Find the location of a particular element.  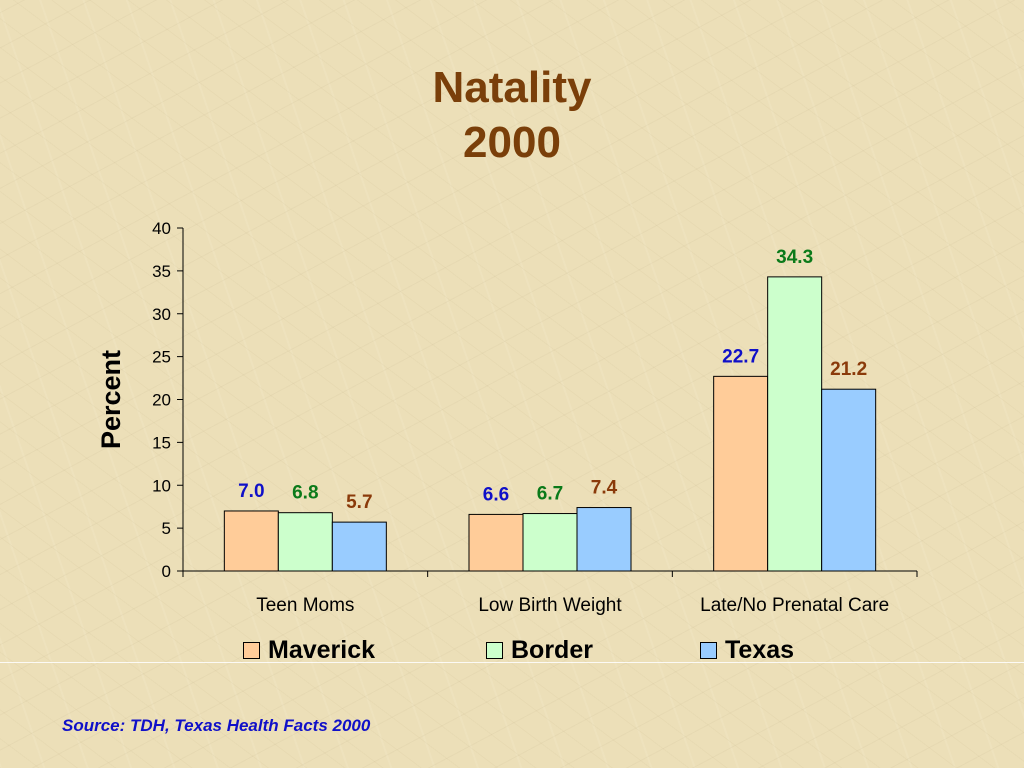

y-tick-label: 30 is located at coordinates (161, 314).